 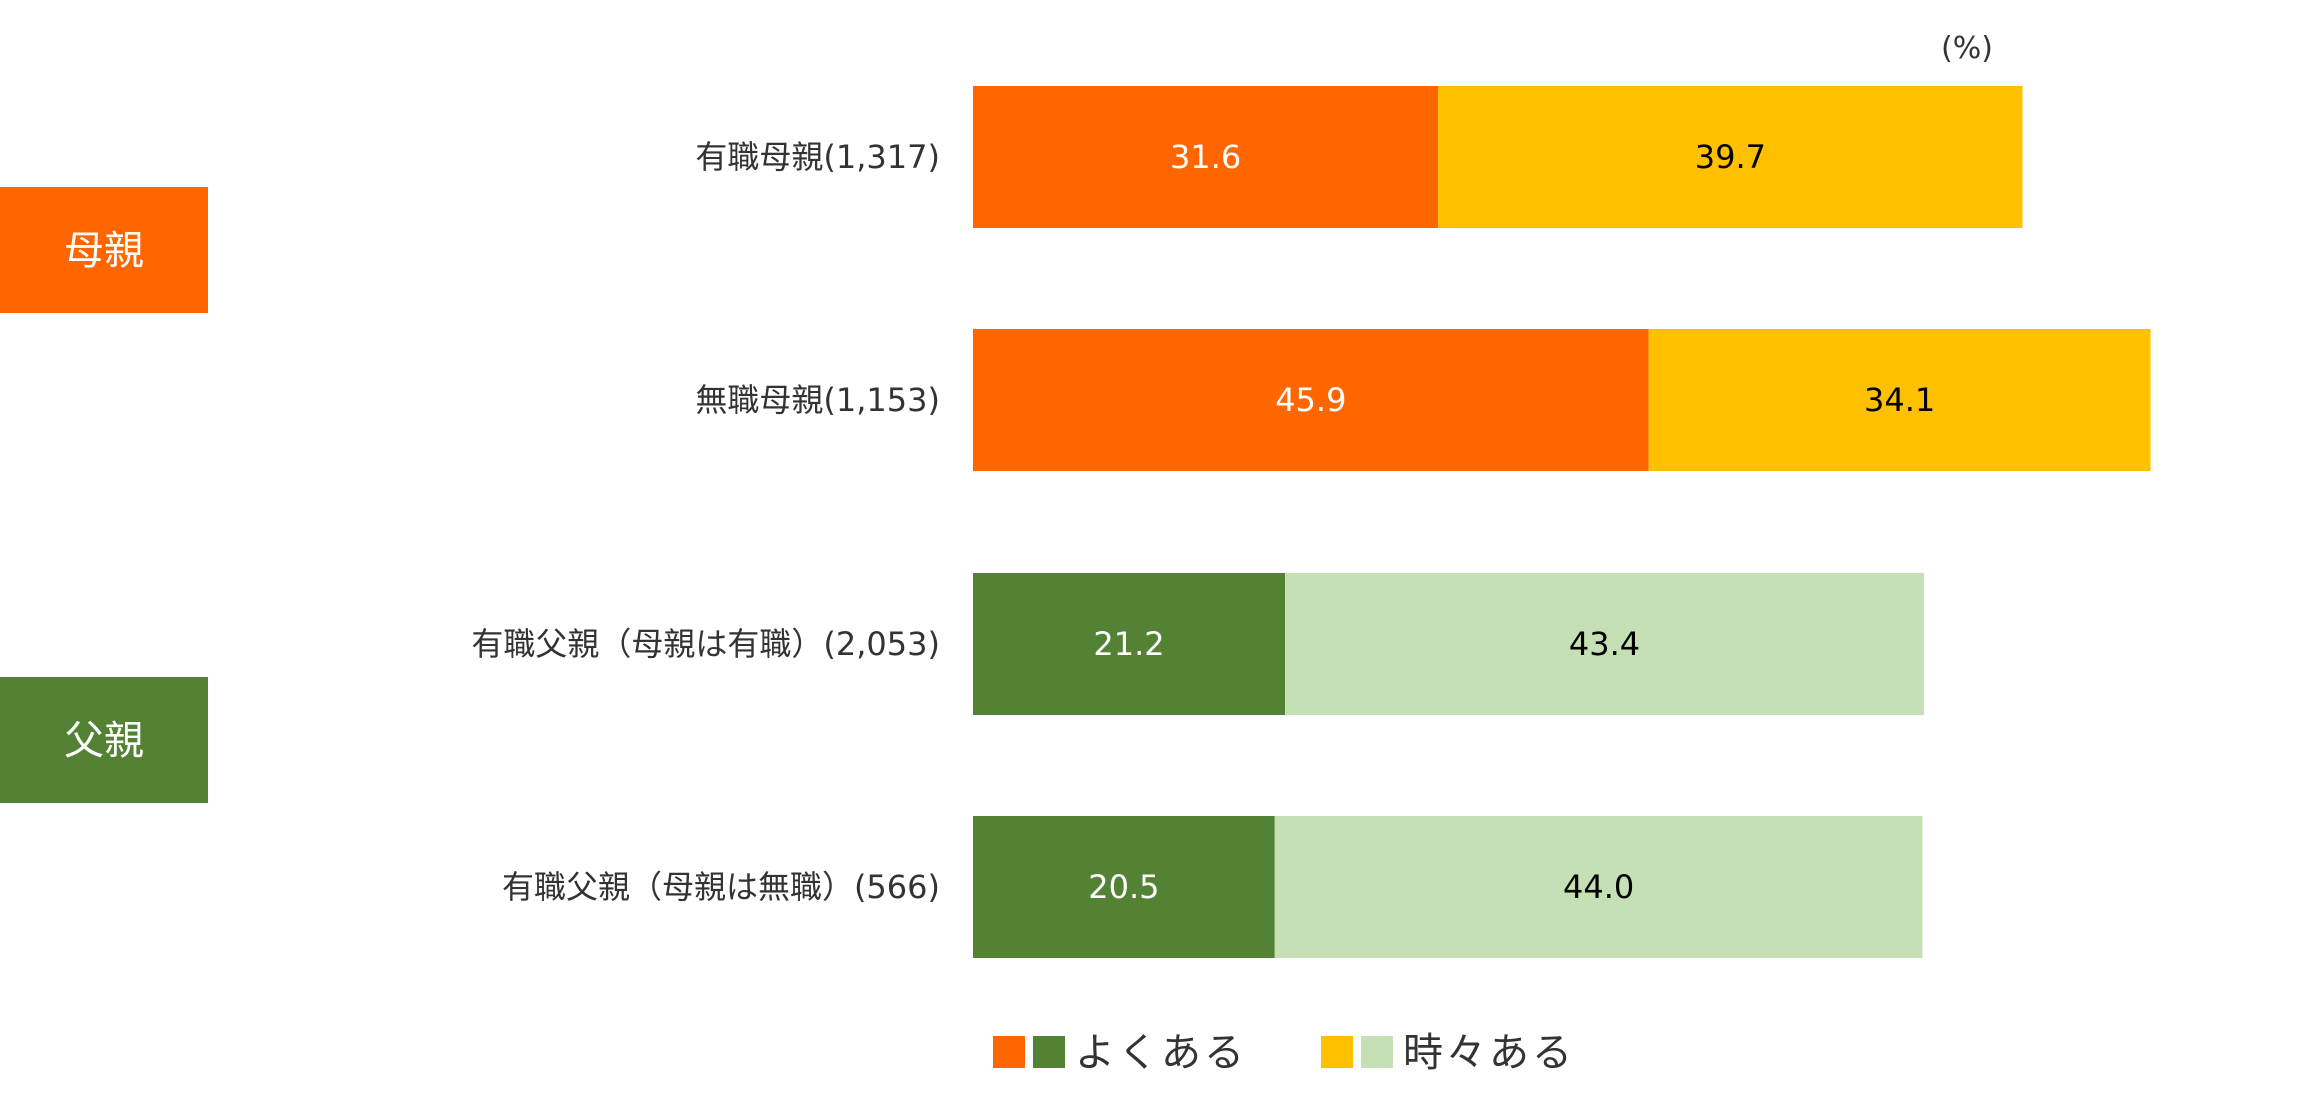 I want to click on value-label-often-2: 21.2, so click(x=1128, y=644).